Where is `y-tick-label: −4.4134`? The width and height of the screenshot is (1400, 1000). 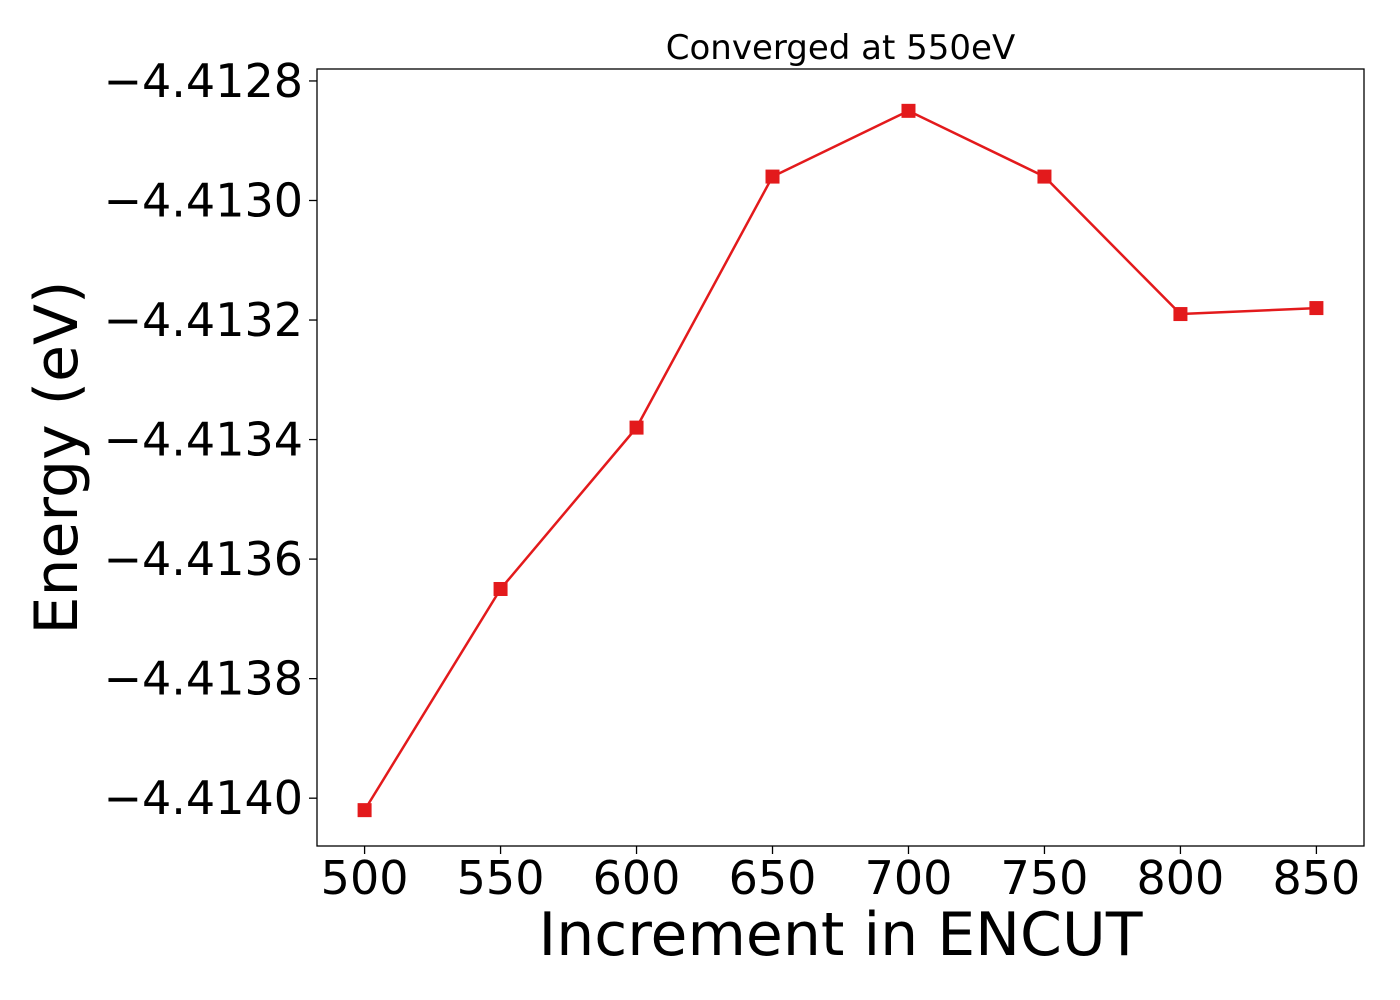 y-tick-label: −4.4134 is located at coordinates (204, 440).